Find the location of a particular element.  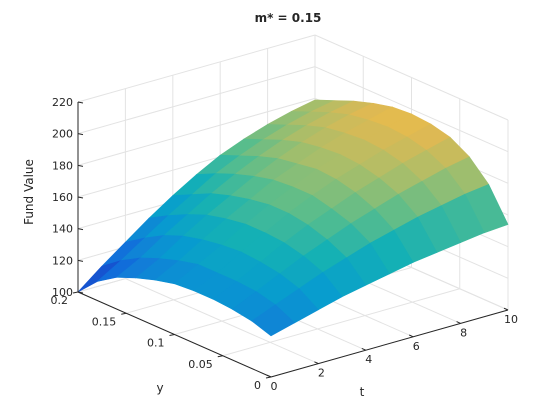

x-tick-label: 2 is located at coordinates (321, 373).